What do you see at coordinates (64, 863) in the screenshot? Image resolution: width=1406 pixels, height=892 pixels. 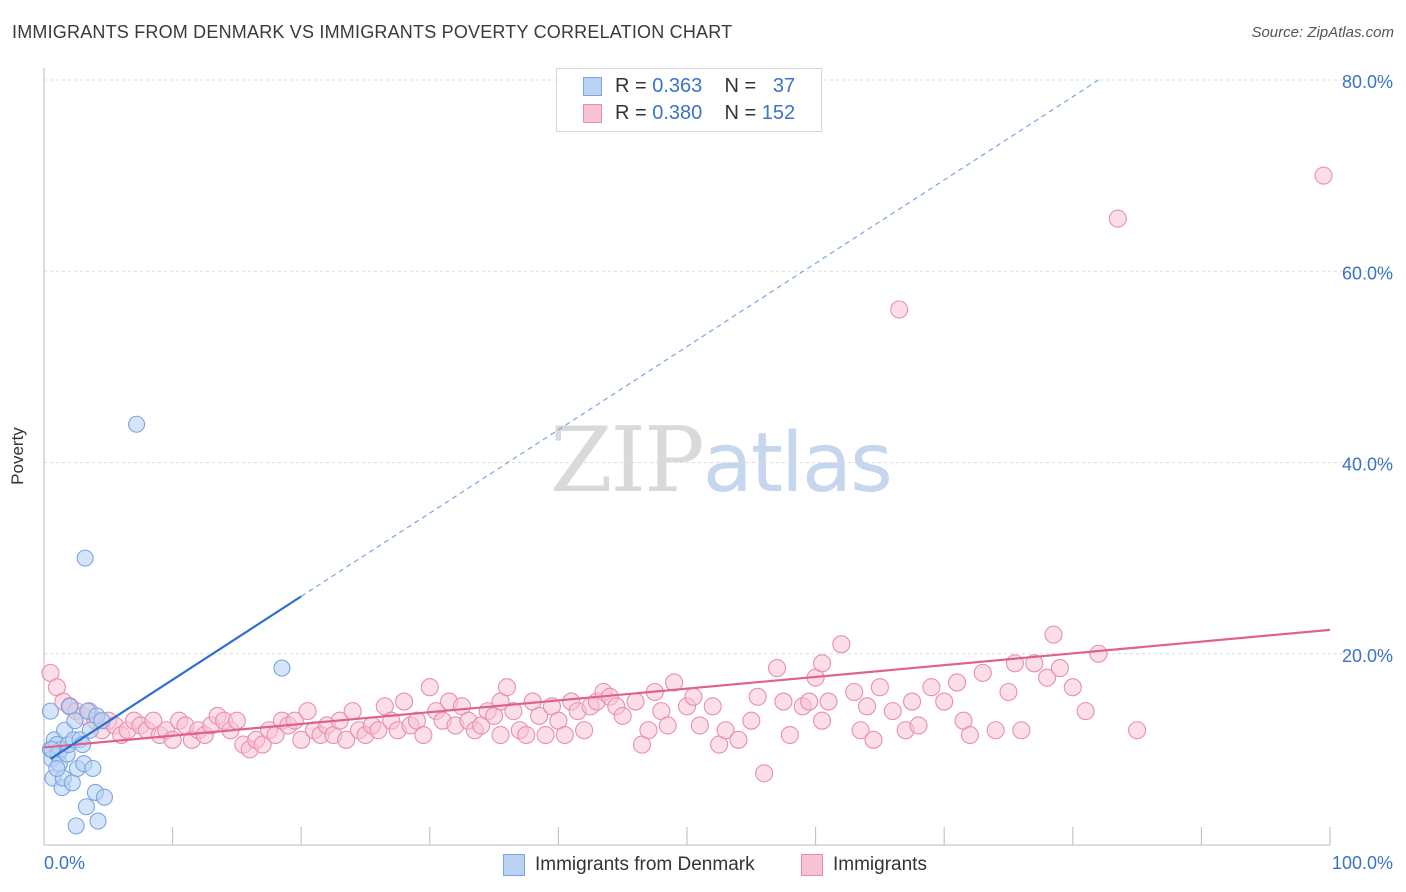 I see `x-tick-label: 0.0%` at bounding box center [64, 863].